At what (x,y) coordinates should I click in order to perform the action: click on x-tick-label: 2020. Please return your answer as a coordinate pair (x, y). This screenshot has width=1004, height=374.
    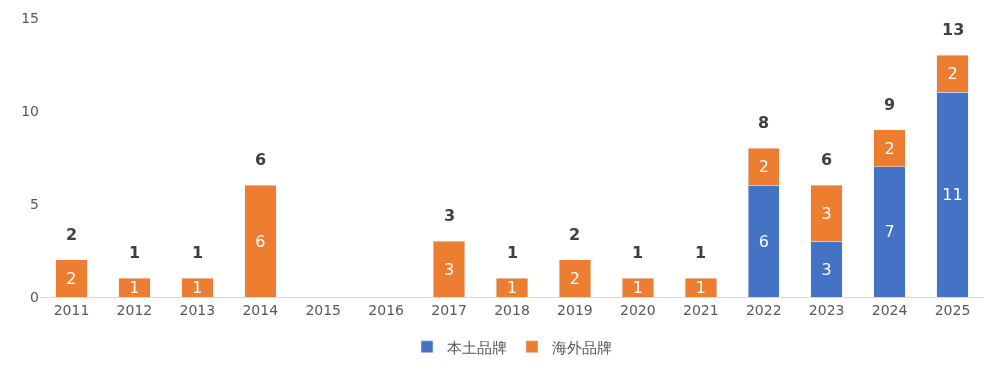
    Looking at the image, I should click on (638, 309).